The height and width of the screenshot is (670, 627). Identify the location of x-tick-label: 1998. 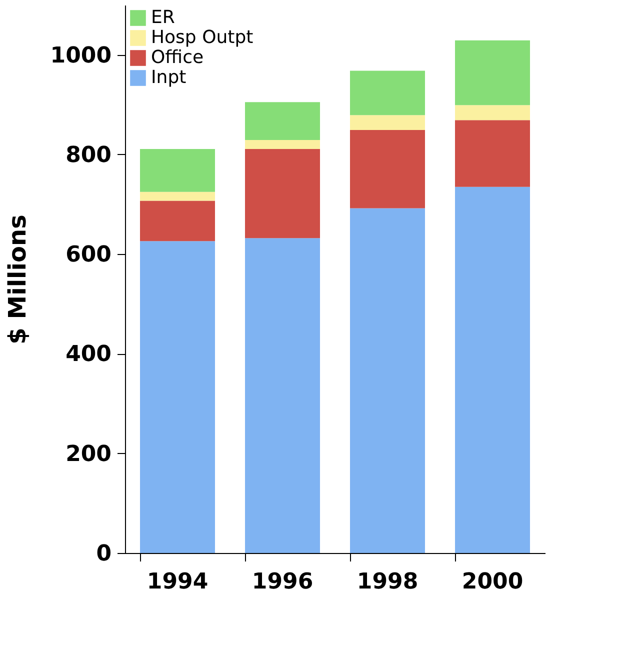
(387, 582).